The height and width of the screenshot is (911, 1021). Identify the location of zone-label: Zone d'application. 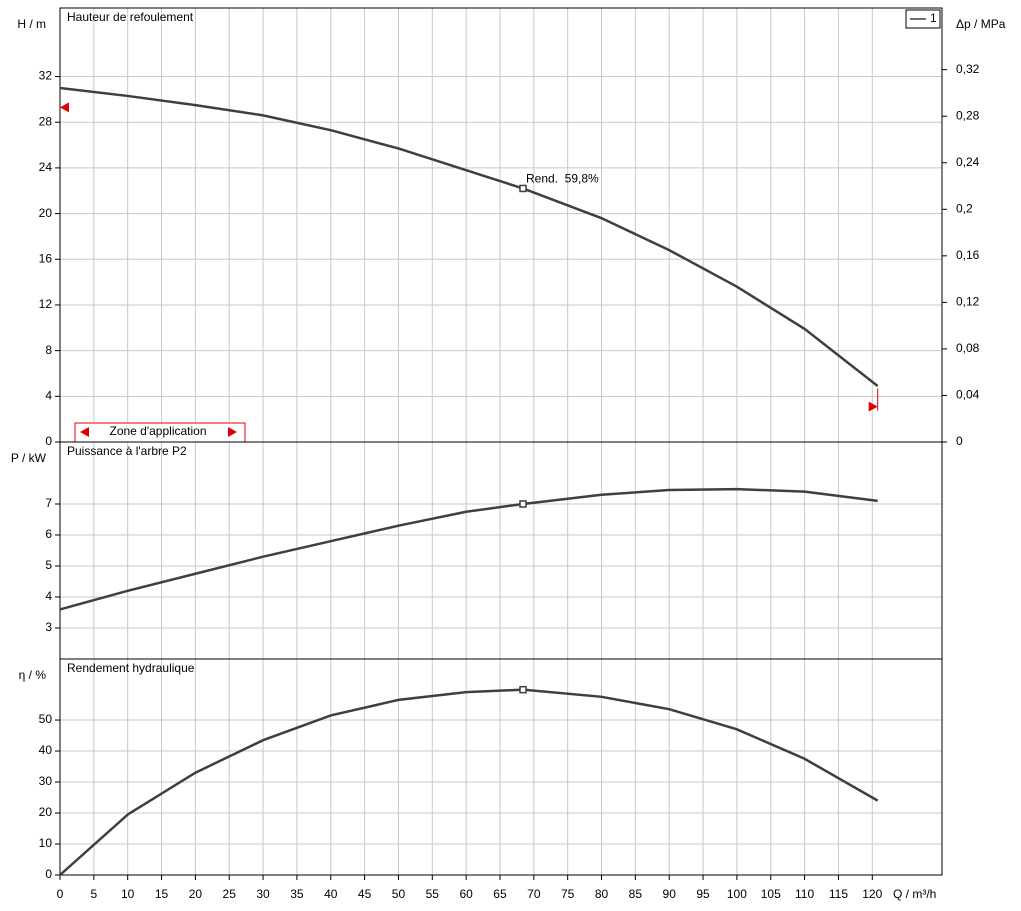
(157, 431).